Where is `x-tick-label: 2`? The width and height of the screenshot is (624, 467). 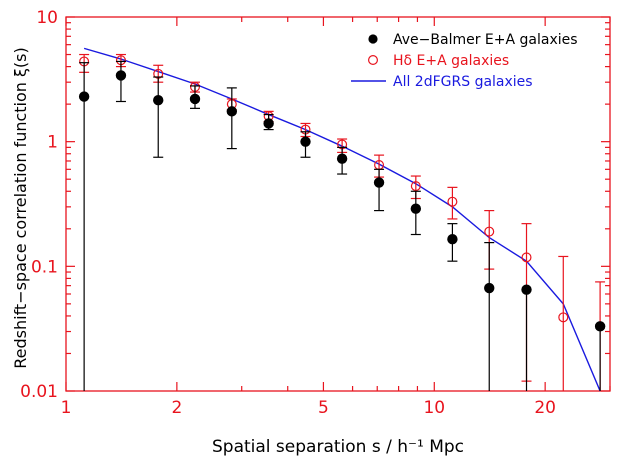 x-tick-label: 2 is located at coordinates (176, 408).